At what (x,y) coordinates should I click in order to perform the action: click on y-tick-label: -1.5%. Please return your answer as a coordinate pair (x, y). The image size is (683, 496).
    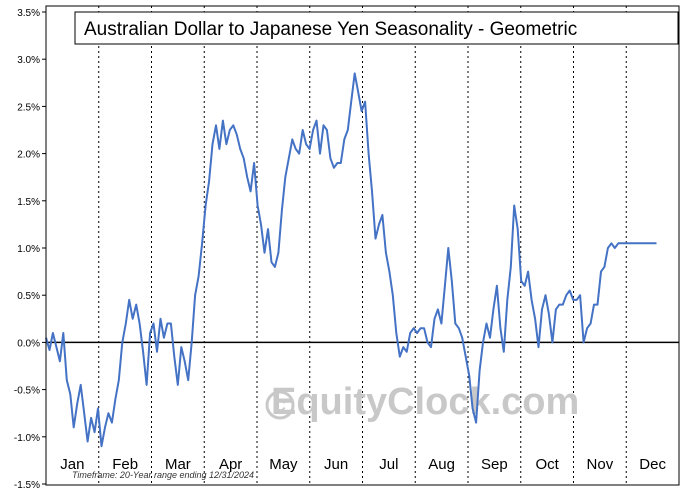
    Looking at the image, I should click on (27, 485).